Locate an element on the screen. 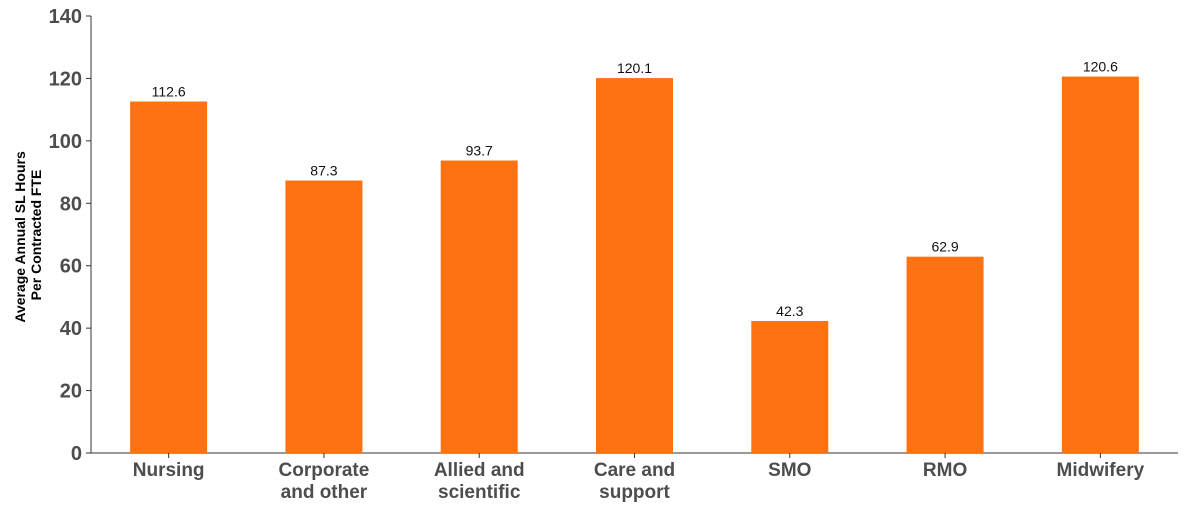 This screenshot has height=513, width=1192. y-tick-label: 20 is located at coordinates (71, 392).